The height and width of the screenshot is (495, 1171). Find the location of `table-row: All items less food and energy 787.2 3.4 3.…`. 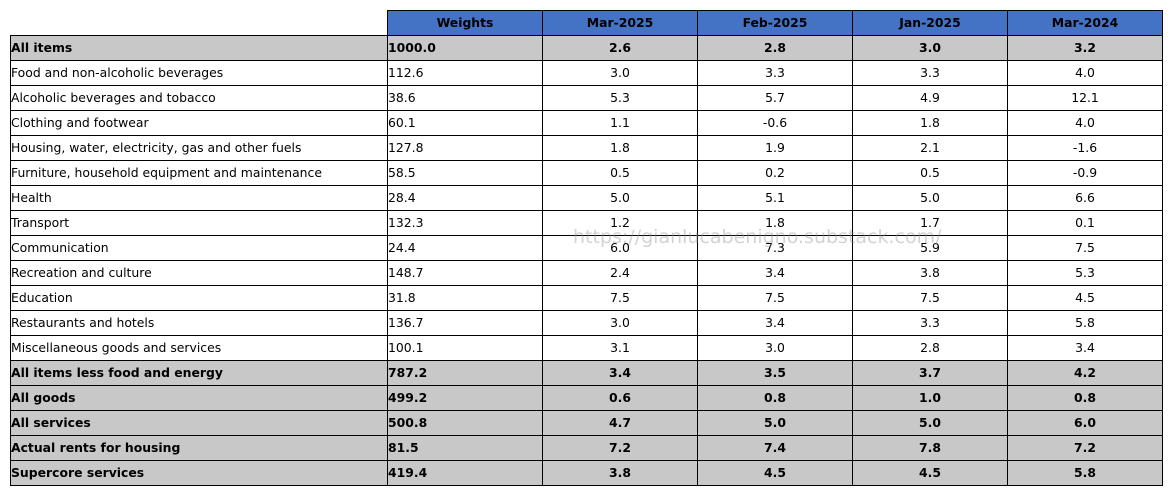

table-row: All items less food and energy 787.2 3.4 3.… is located at coordinates (586, 373).